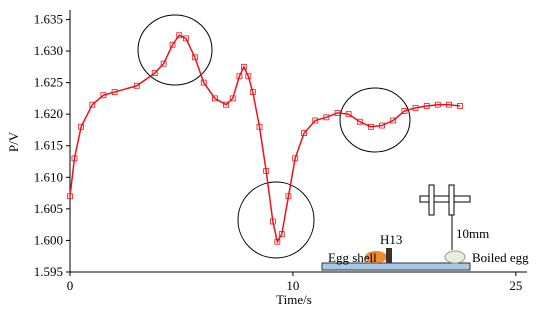  What do you see at coordinates (48, 208) in the screenshot?
I see `y-tick-label: 1.605` at bounding box center [48, 208].